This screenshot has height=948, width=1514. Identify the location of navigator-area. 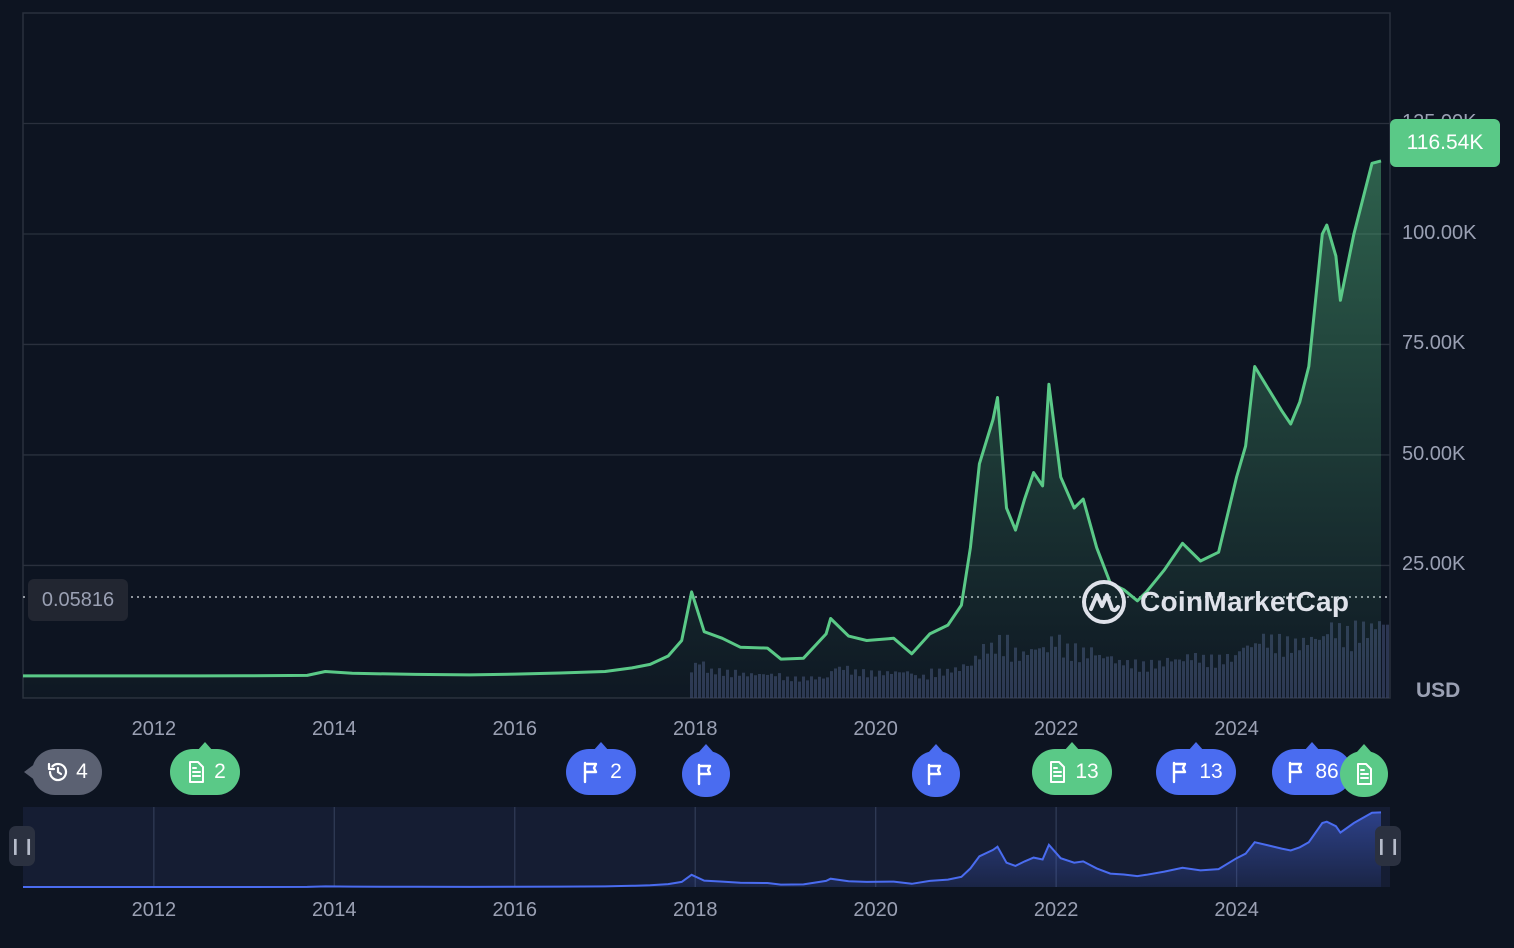
(702, 849).